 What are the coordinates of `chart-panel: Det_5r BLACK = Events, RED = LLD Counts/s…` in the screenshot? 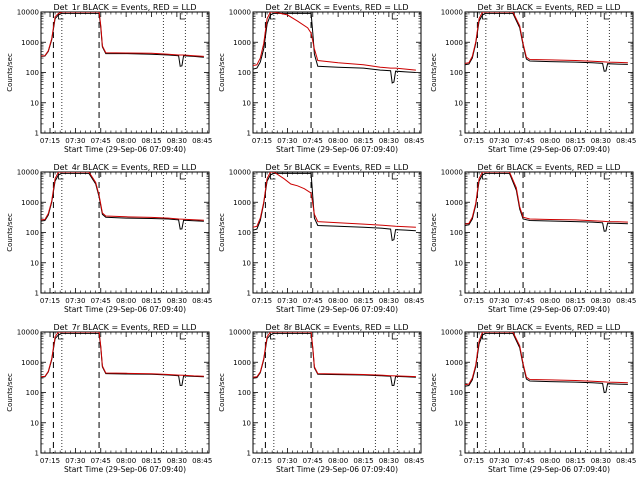 It's located at (321, 238).